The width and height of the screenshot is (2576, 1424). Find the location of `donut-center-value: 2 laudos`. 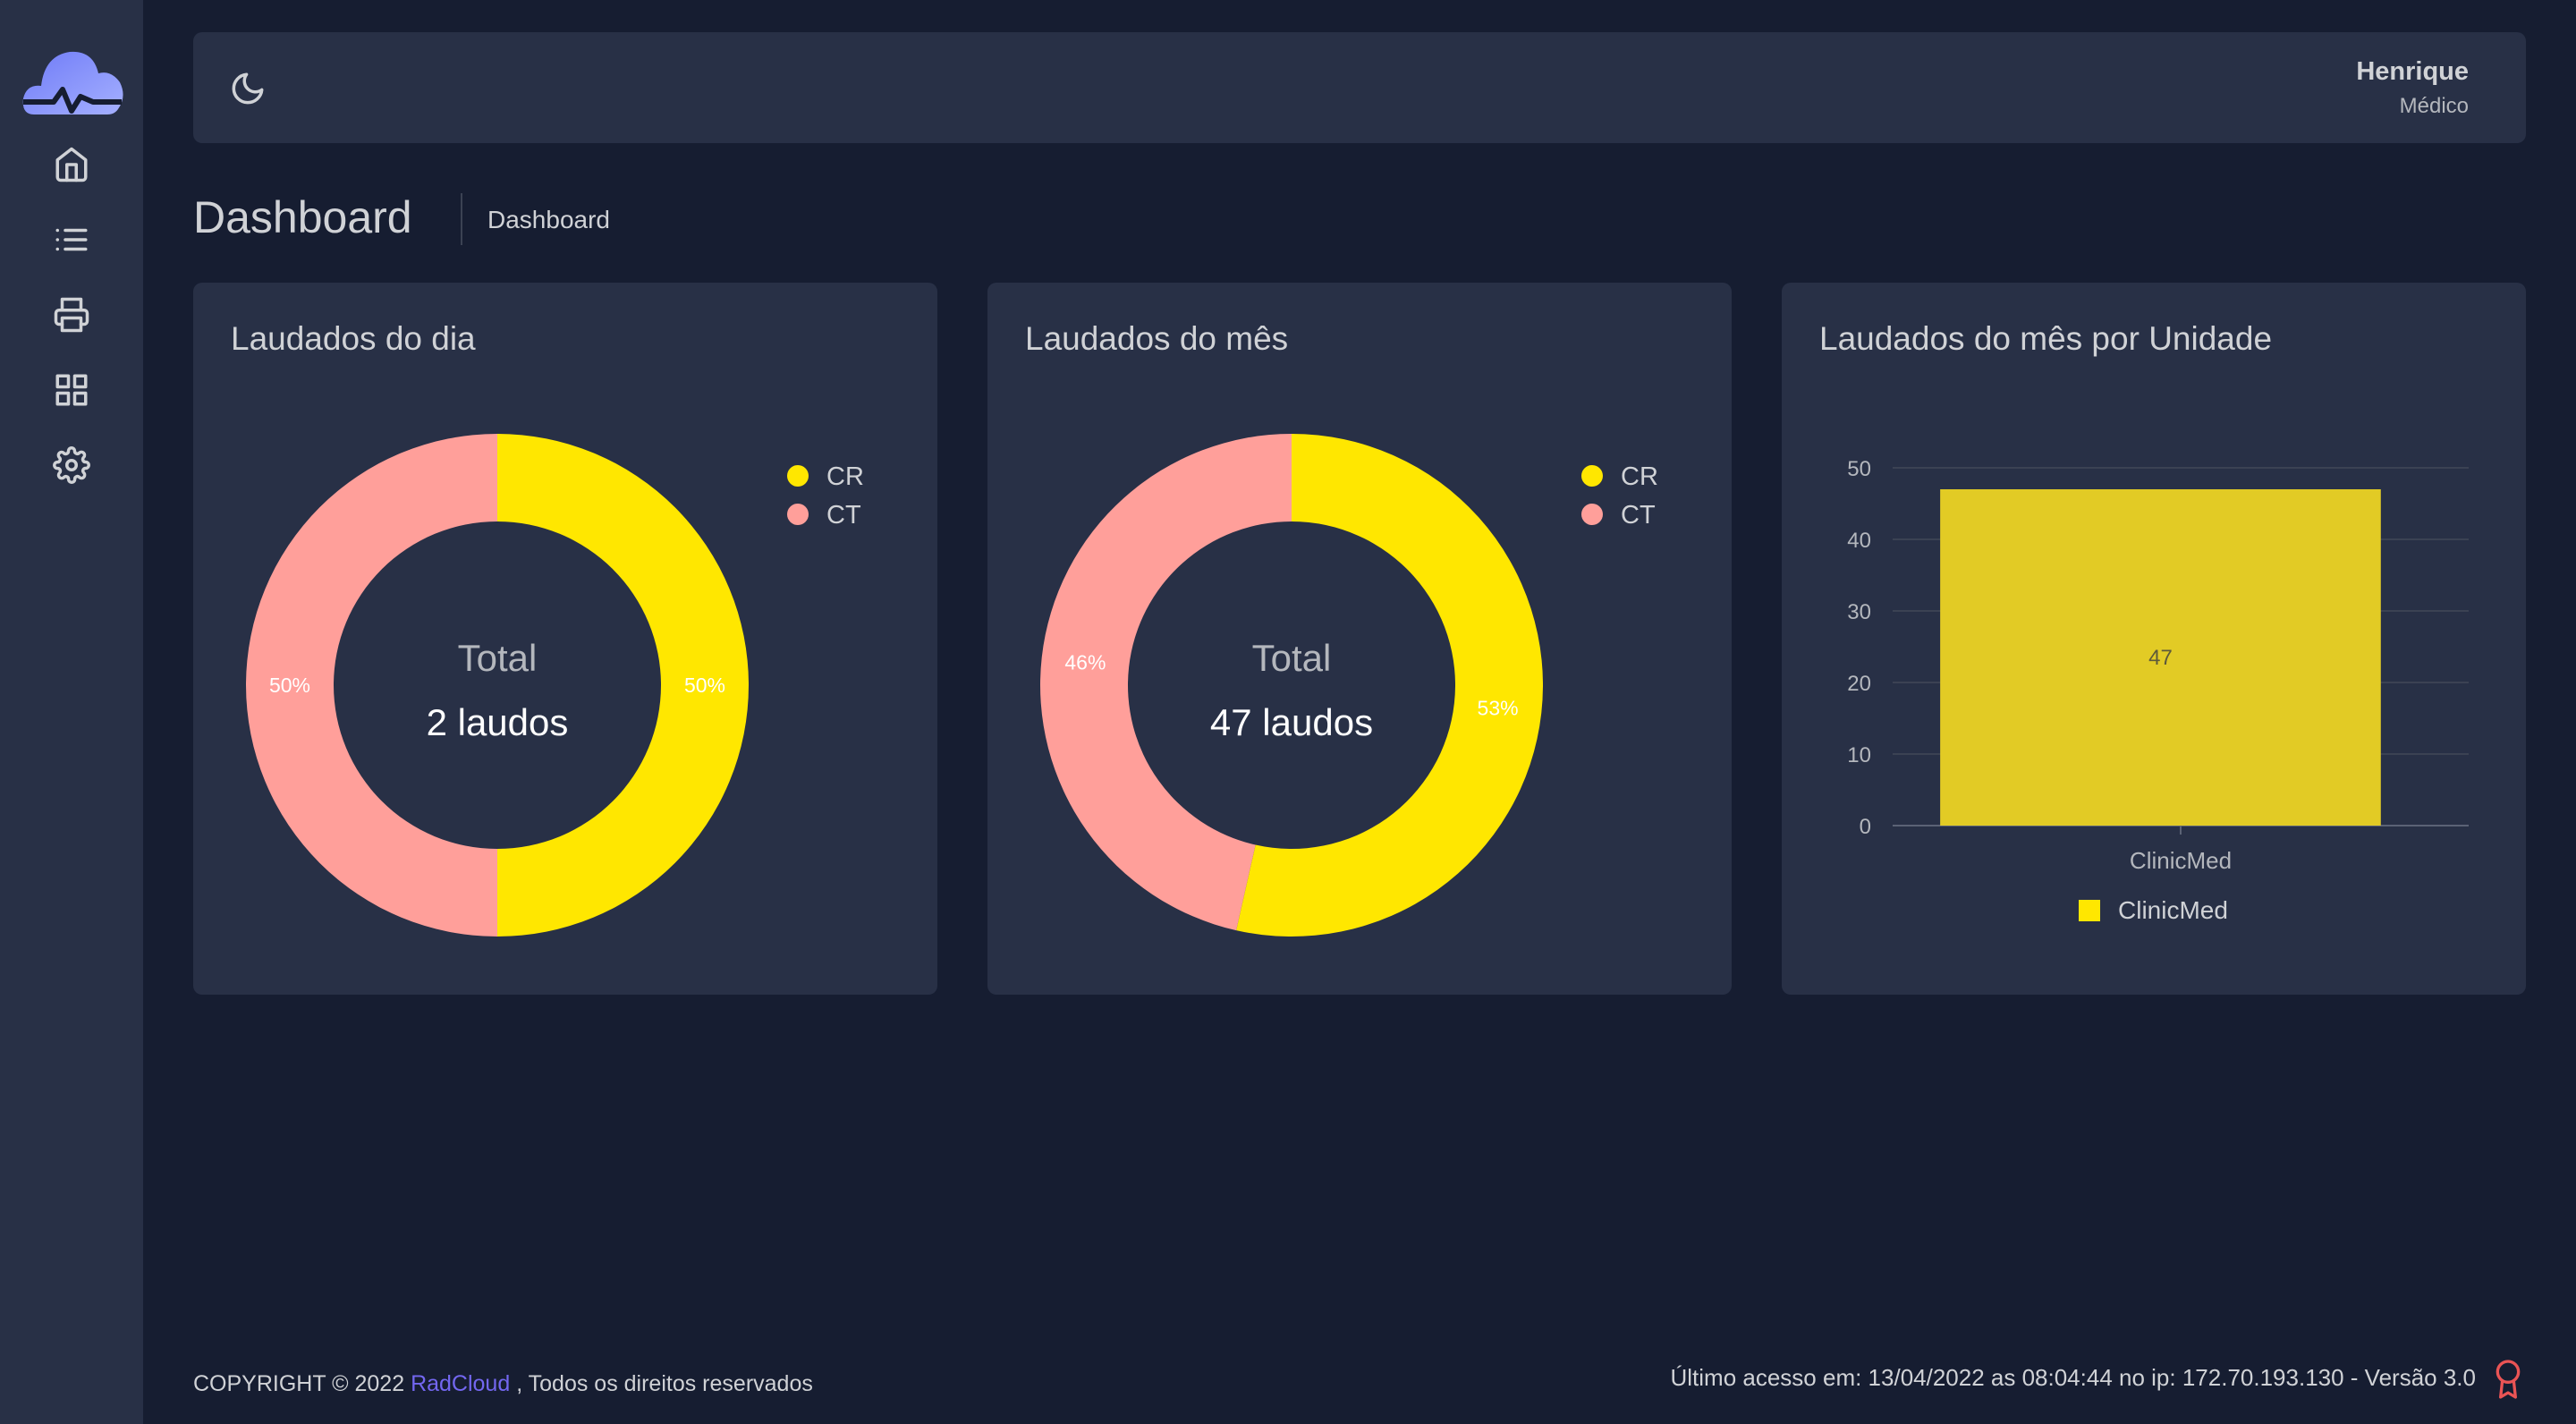

donut-center-value: 2 laudos is located at coordinates (498, 722).